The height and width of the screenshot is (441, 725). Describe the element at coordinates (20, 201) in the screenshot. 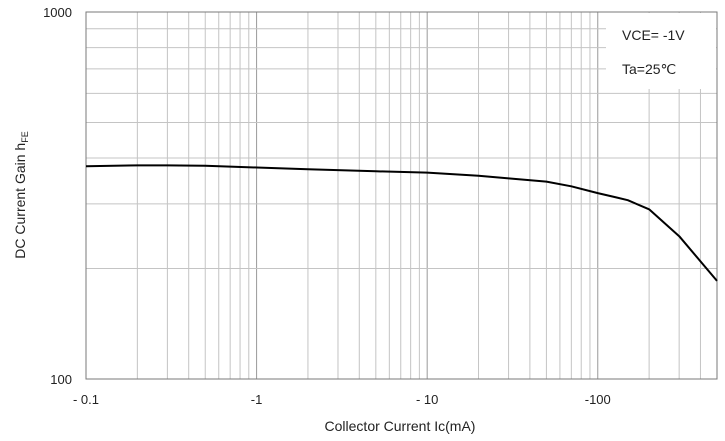

I see `y-axis-title-main: DC Current Gain h` at that location.